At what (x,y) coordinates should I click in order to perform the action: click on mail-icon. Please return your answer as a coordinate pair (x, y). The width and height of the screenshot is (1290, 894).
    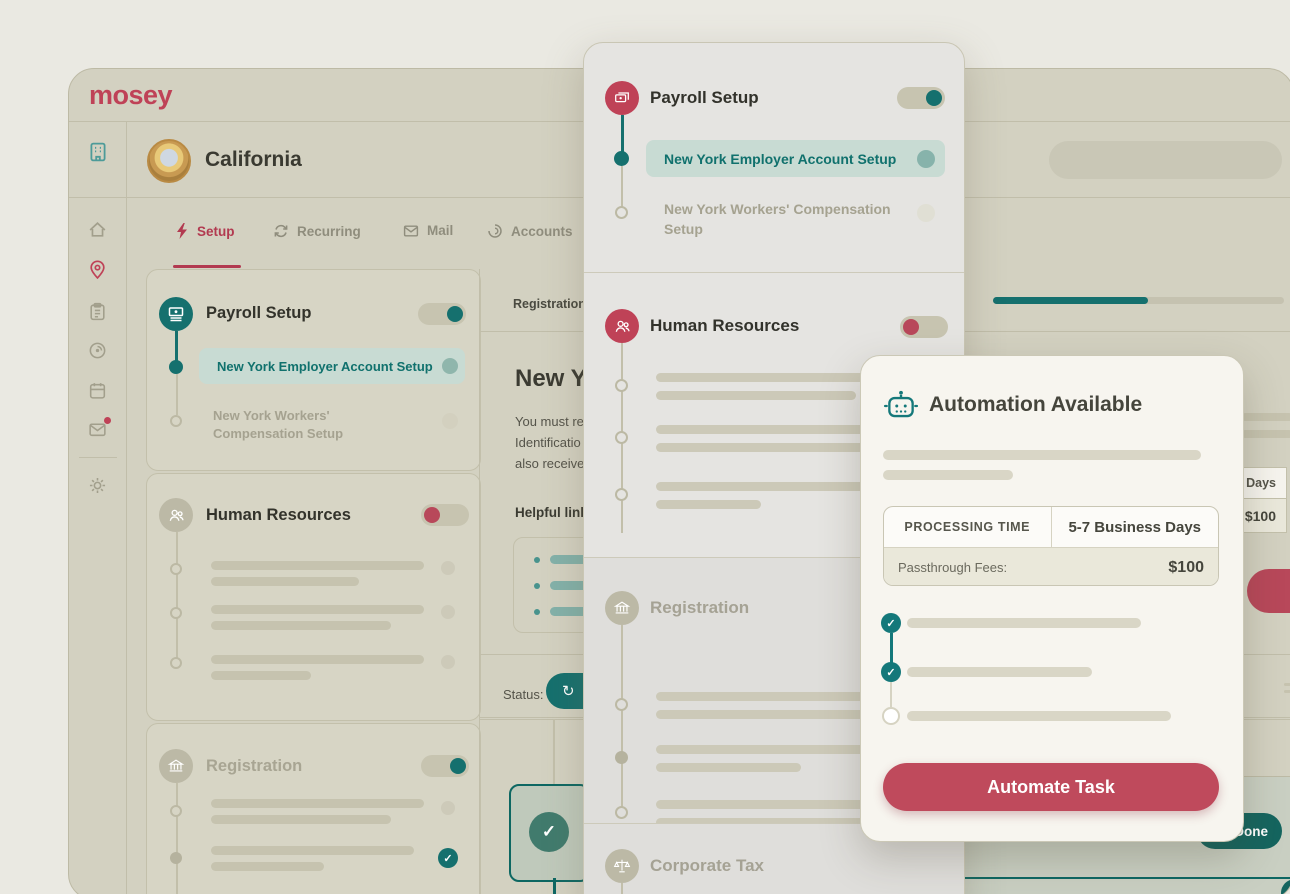
    Looking at the image, I should click on (99, 428).